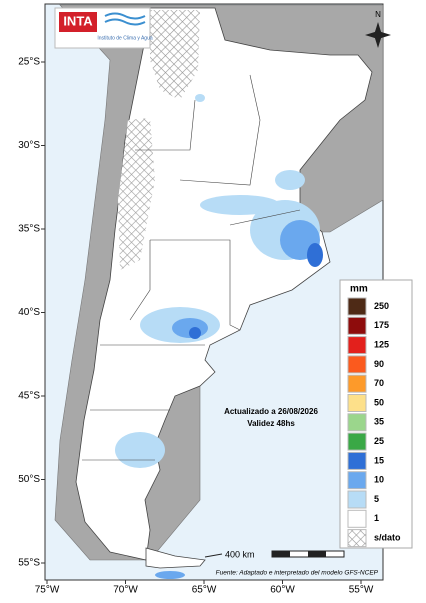 The height and width of the screenshot is (603, 426). I want to click on lat-label: 35°S, so click(29, 229).